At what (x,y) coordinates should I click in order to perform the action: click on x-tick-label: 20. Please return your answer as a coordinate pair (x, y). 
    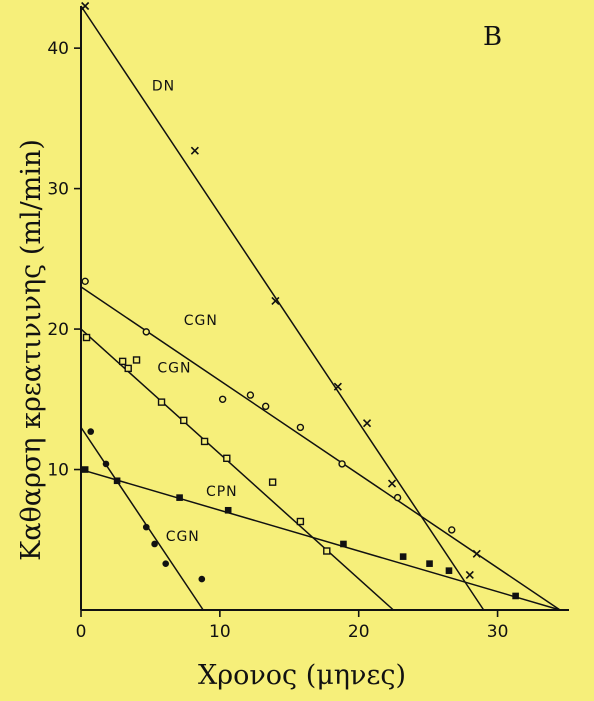
    Looking at the image, I should click on (359, 632).